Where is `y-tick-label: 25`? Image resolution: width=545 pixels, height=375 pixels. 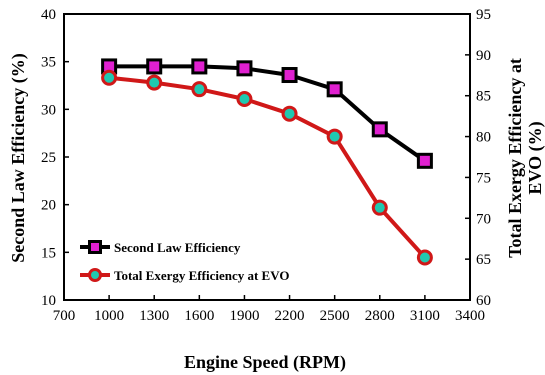
y-tick-label: 25 is located at coordinates (48, 158).